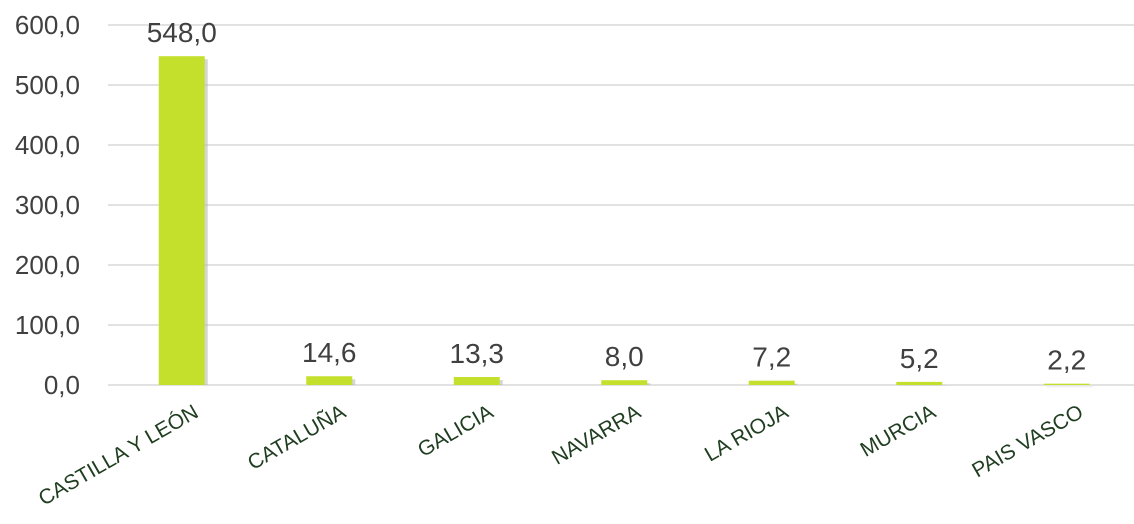 This screenshot has width=1134, height=524. Describe the element at coordinates (119, 455) in the screenshot. I see `x-tick-label: CASTILLA Y LEÓN` at that location.